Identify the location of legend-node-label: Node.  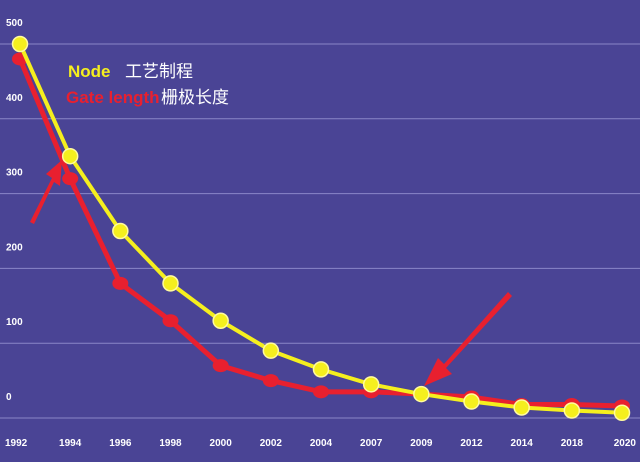
(89, 71).